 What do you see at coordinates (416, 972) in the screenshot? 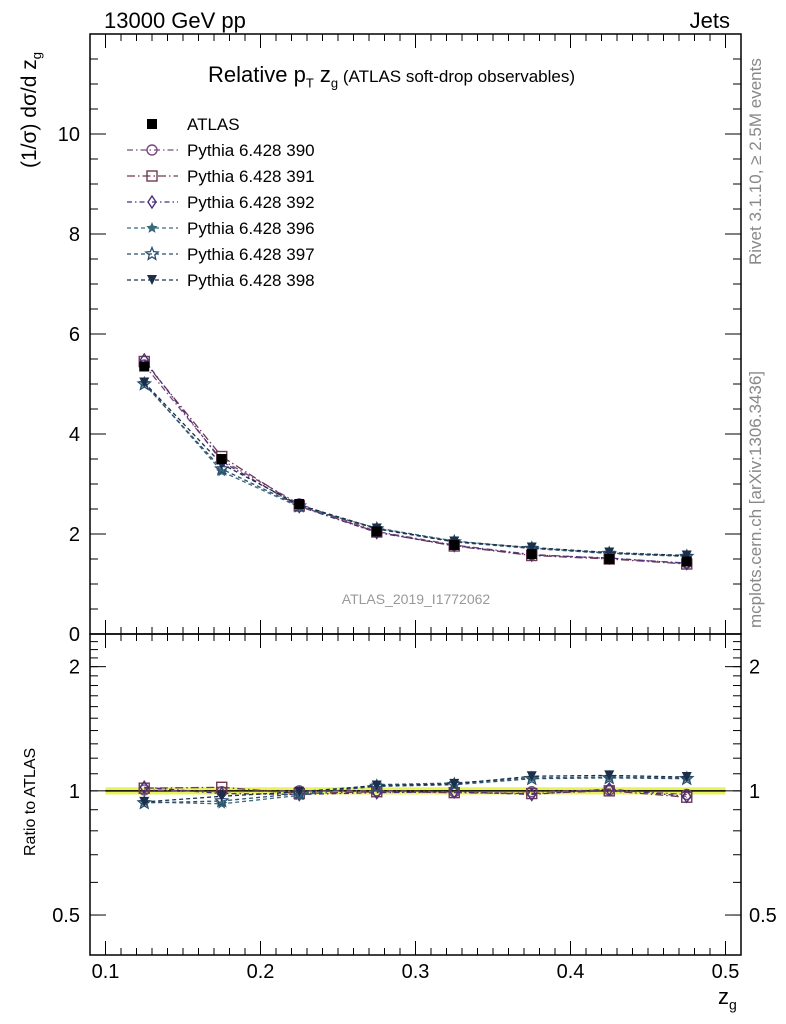
I see `x-tick-label: 0.3` at bounding box center [416, 972].